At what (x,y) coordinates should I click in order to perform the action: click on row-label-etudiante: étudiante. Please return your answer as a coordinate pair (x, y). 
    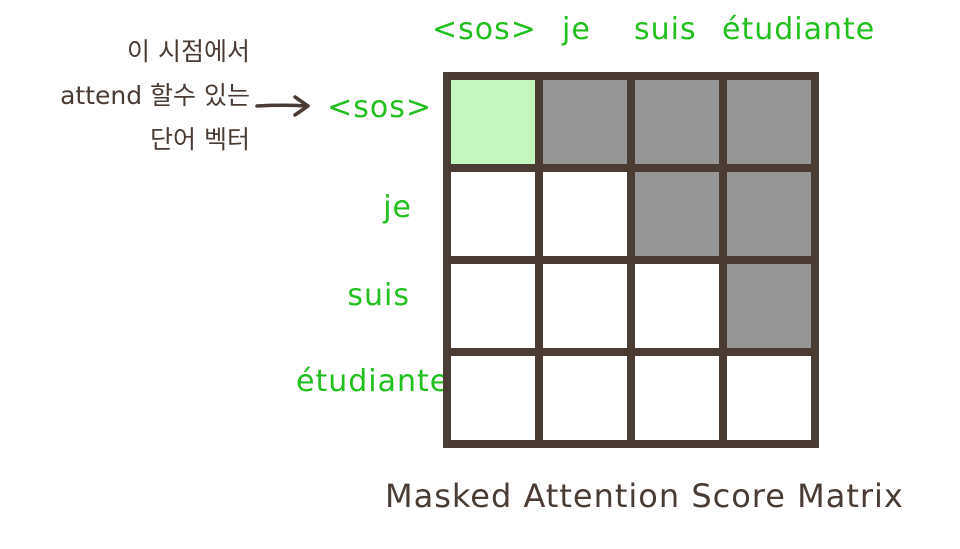
    Looking at the image, I should click on (373, 381).